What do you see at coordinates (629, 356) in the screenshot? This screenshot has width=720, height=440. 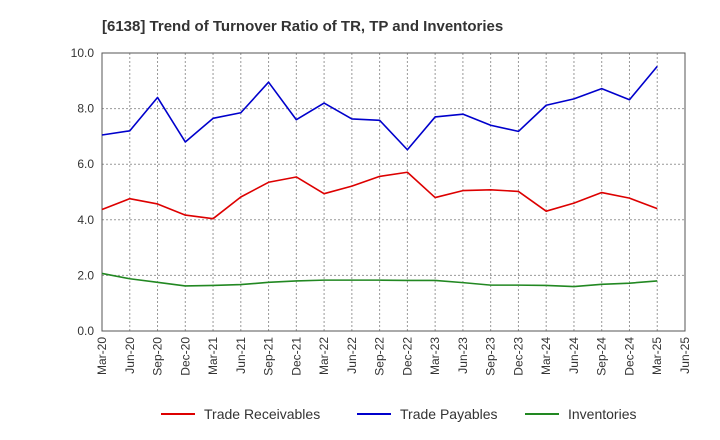 I see `x-tick-label: Dec-24` at bounding box center [629, 356].